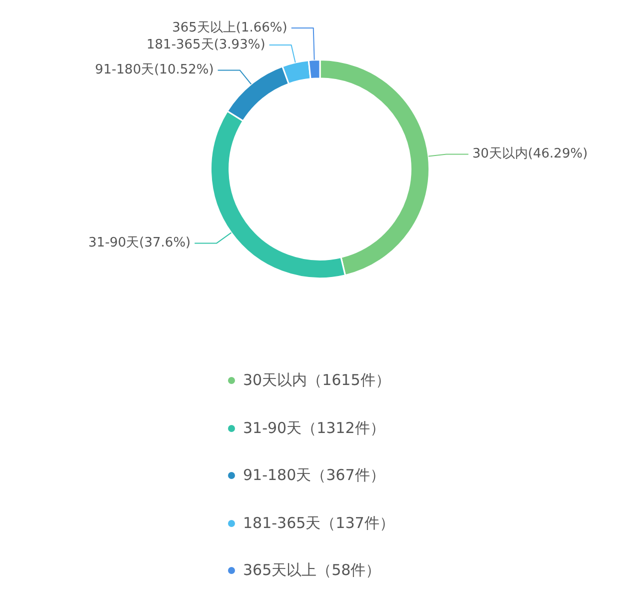  Describe the element at coordinates (206, 44) in the screenshot. I see `data-label: 181-365天(3.93%)` at that location.